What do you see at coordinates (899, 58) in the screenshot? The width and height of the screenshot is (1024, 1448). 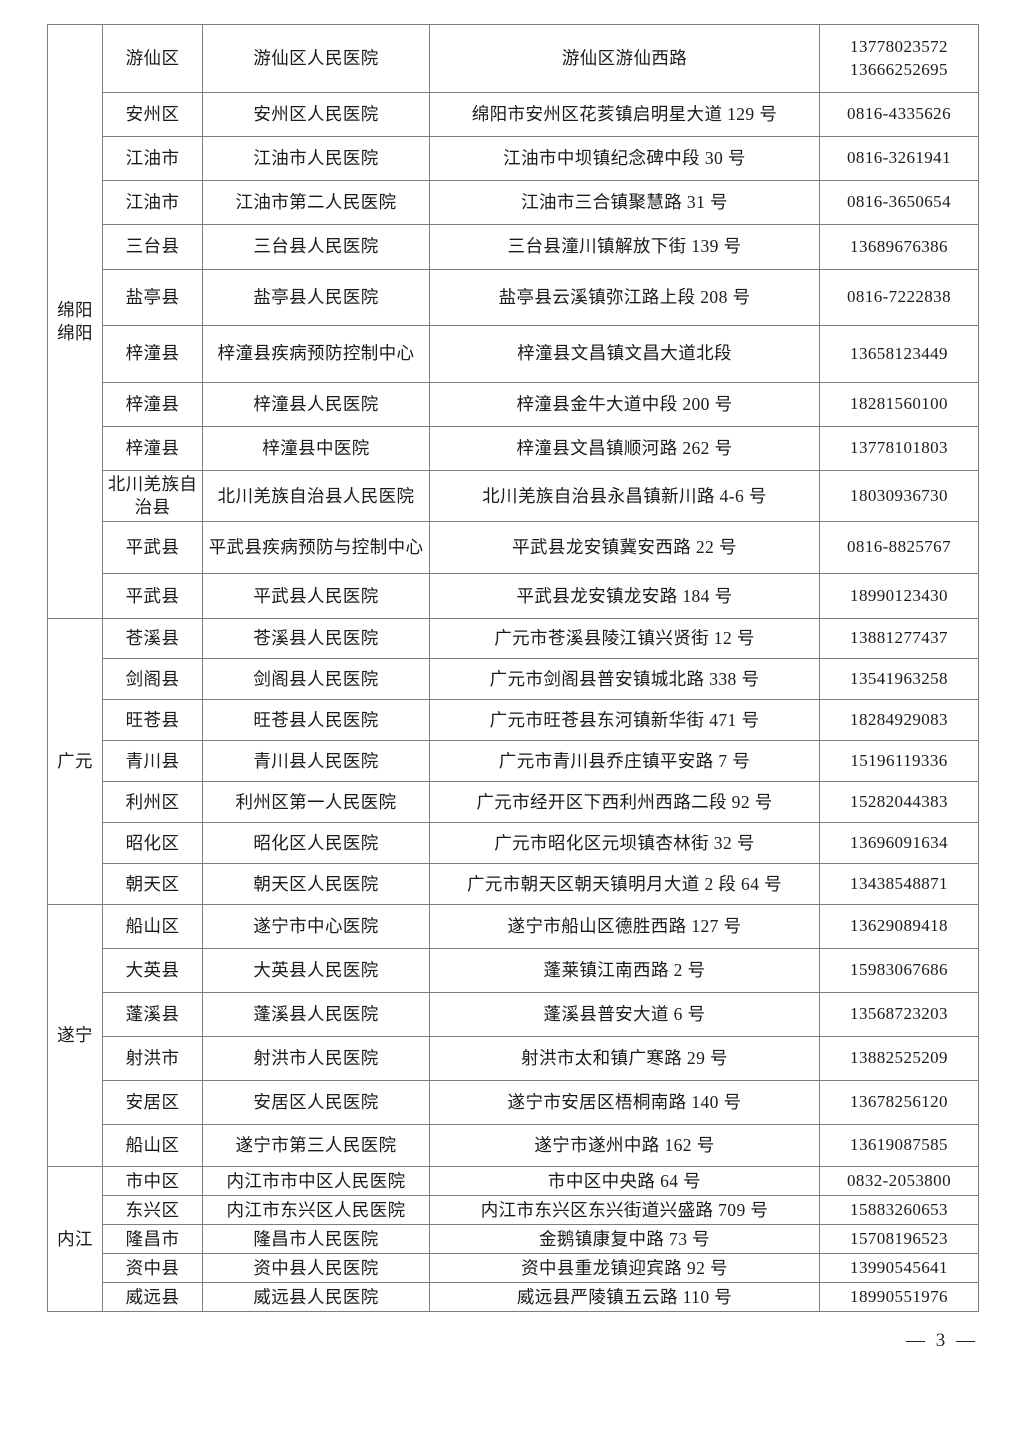 I see `phone-cell: 13778023572 13666252695` at bounding box center [899, 58].